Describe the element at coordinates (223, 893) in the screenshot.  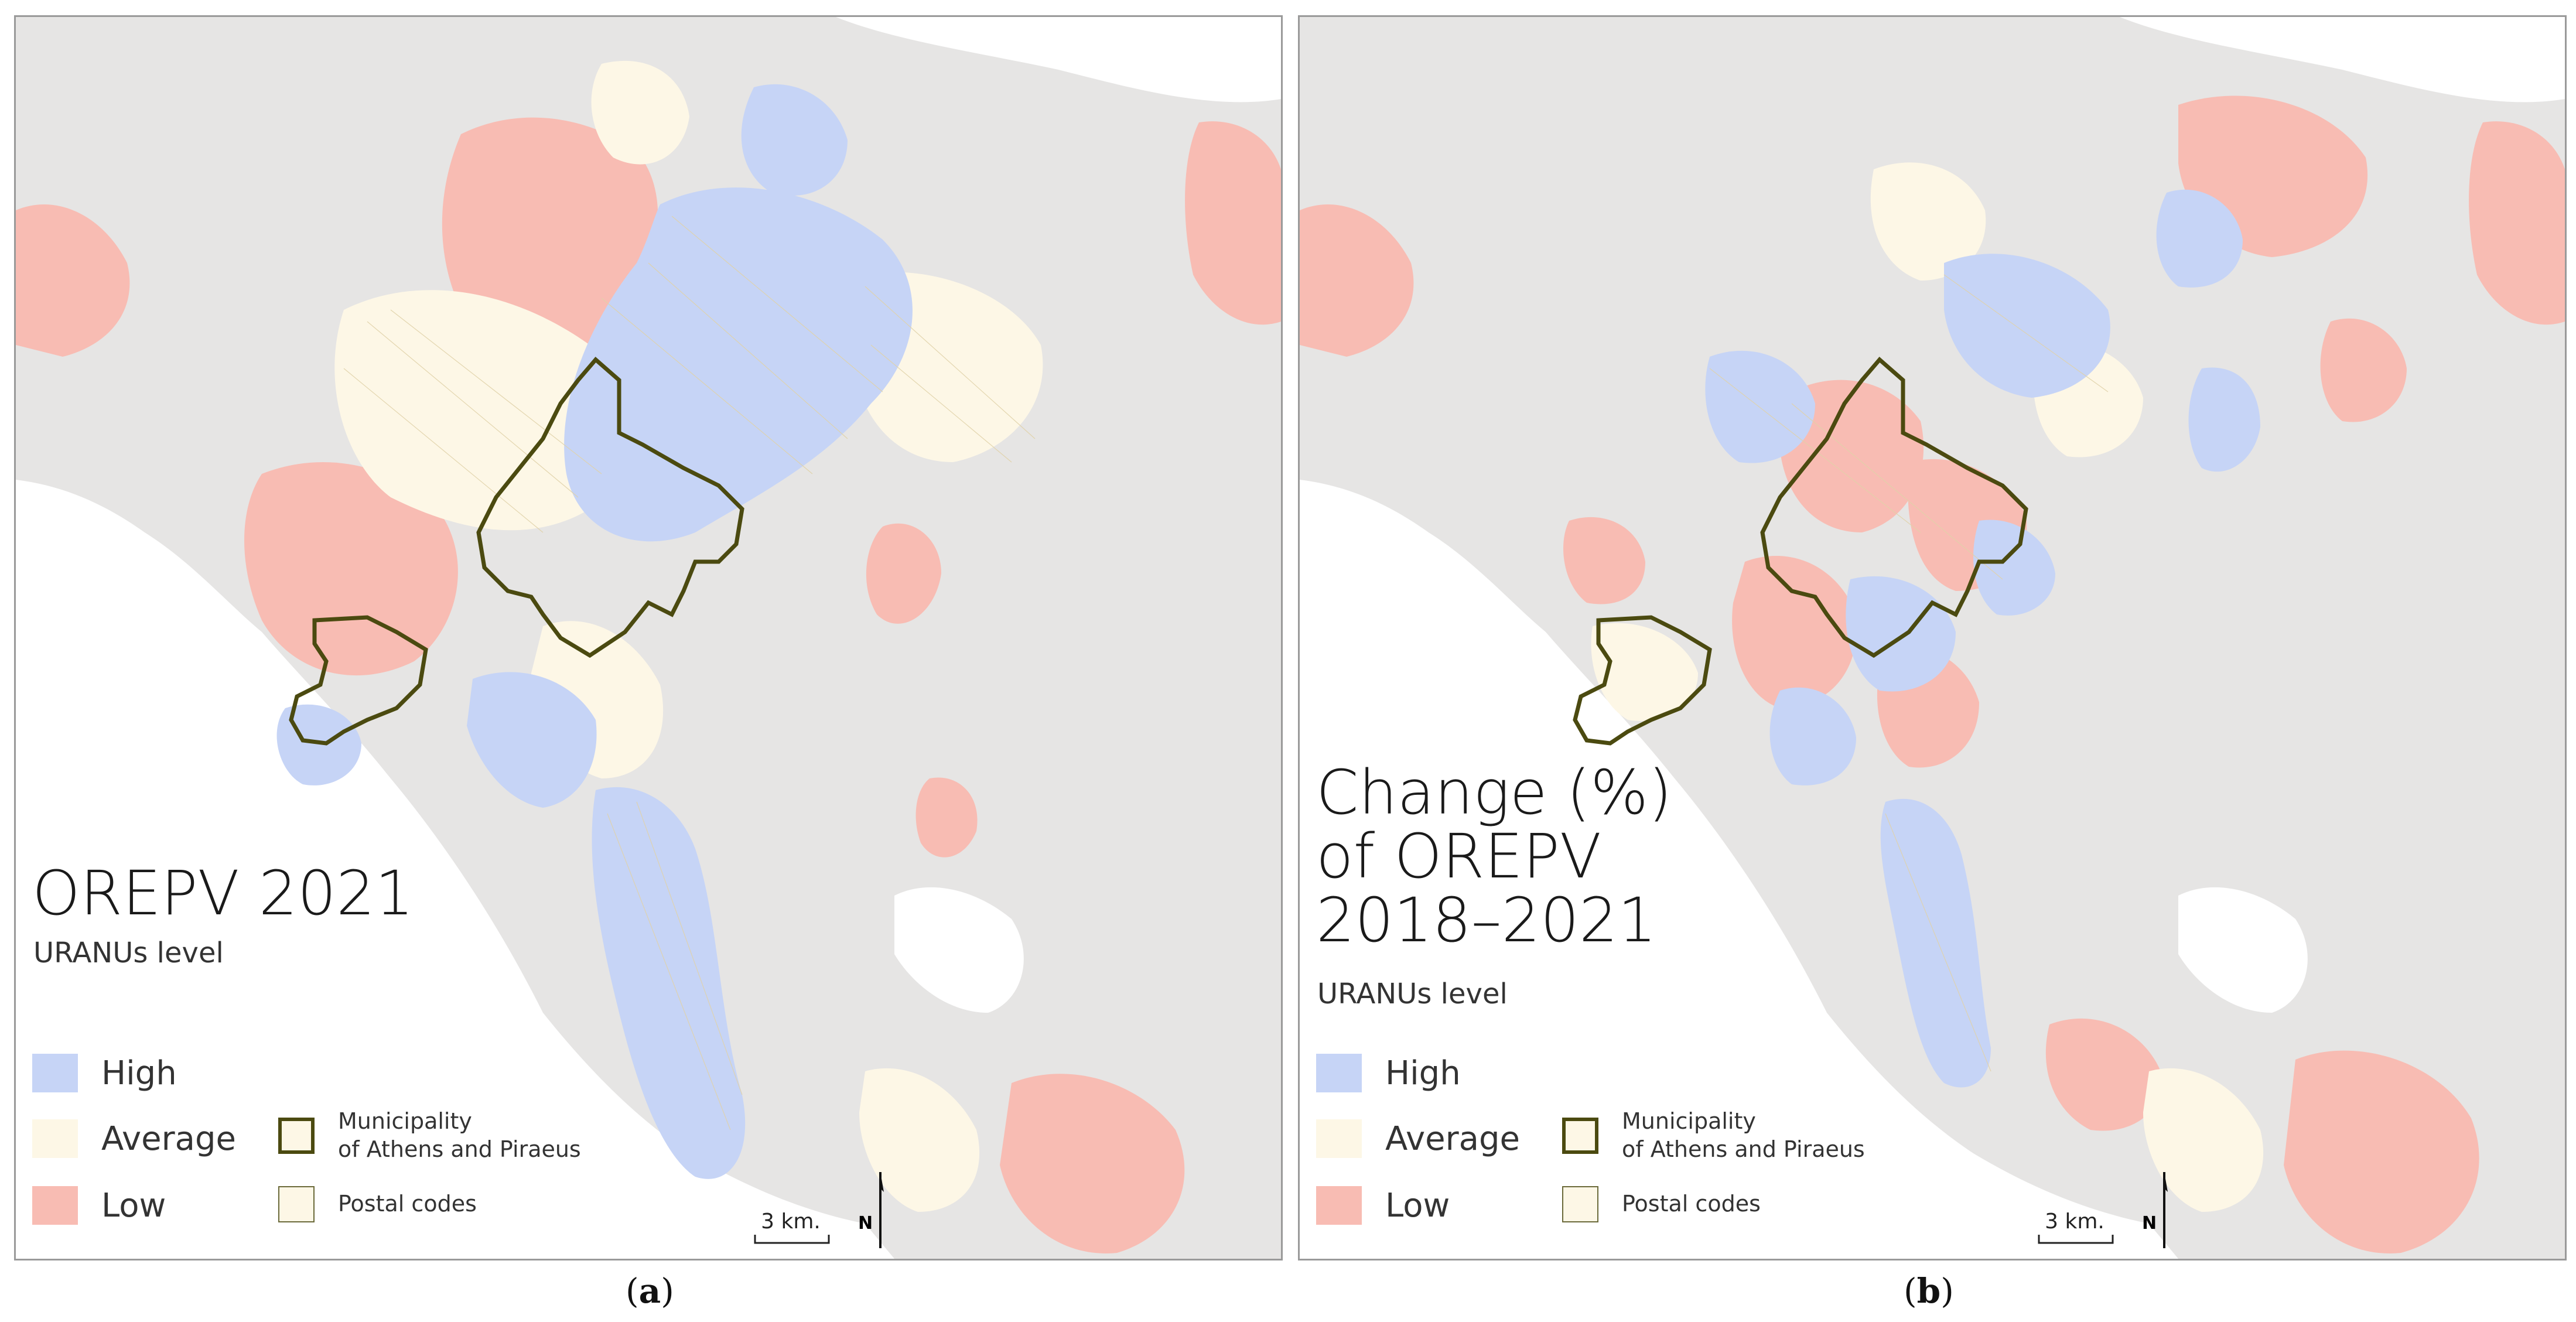
I see `map-title: OREPV 2021` at that location.